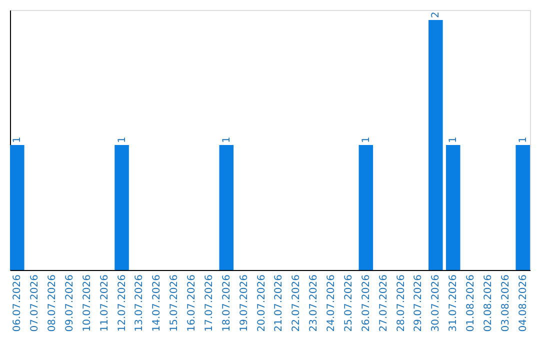  What do you see at coordinates (454, 303) in the screenshot?
I see `x-tick-label: 31.07.2026` at bounding box center [454, 303].